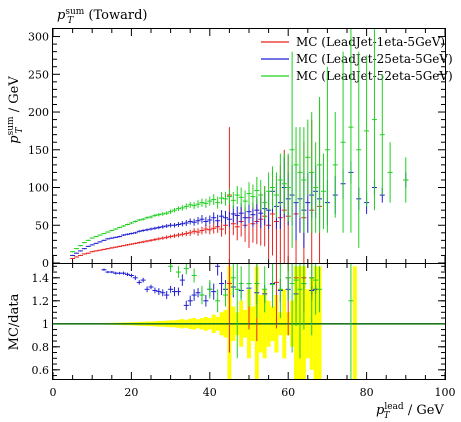 The width and height of the screenshot is (461, 422). I want to click on xlabel-sub: T, so click(387, 416).